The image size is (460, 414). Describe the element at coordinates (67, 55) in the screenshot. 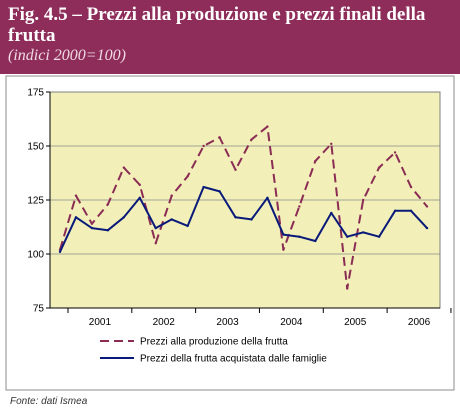

I see `figure-subtitle: (indici 2000=100)` at that location.